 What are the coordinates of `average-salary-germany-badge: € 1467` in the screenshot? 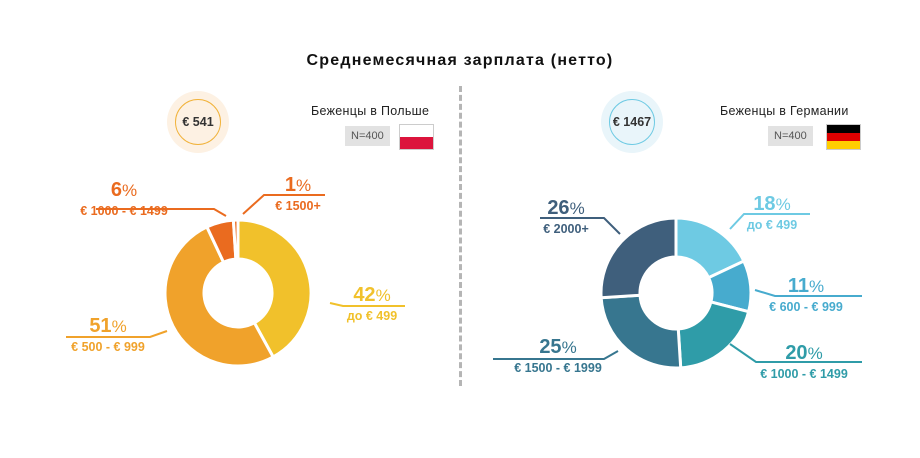 It's located at (632, 122).